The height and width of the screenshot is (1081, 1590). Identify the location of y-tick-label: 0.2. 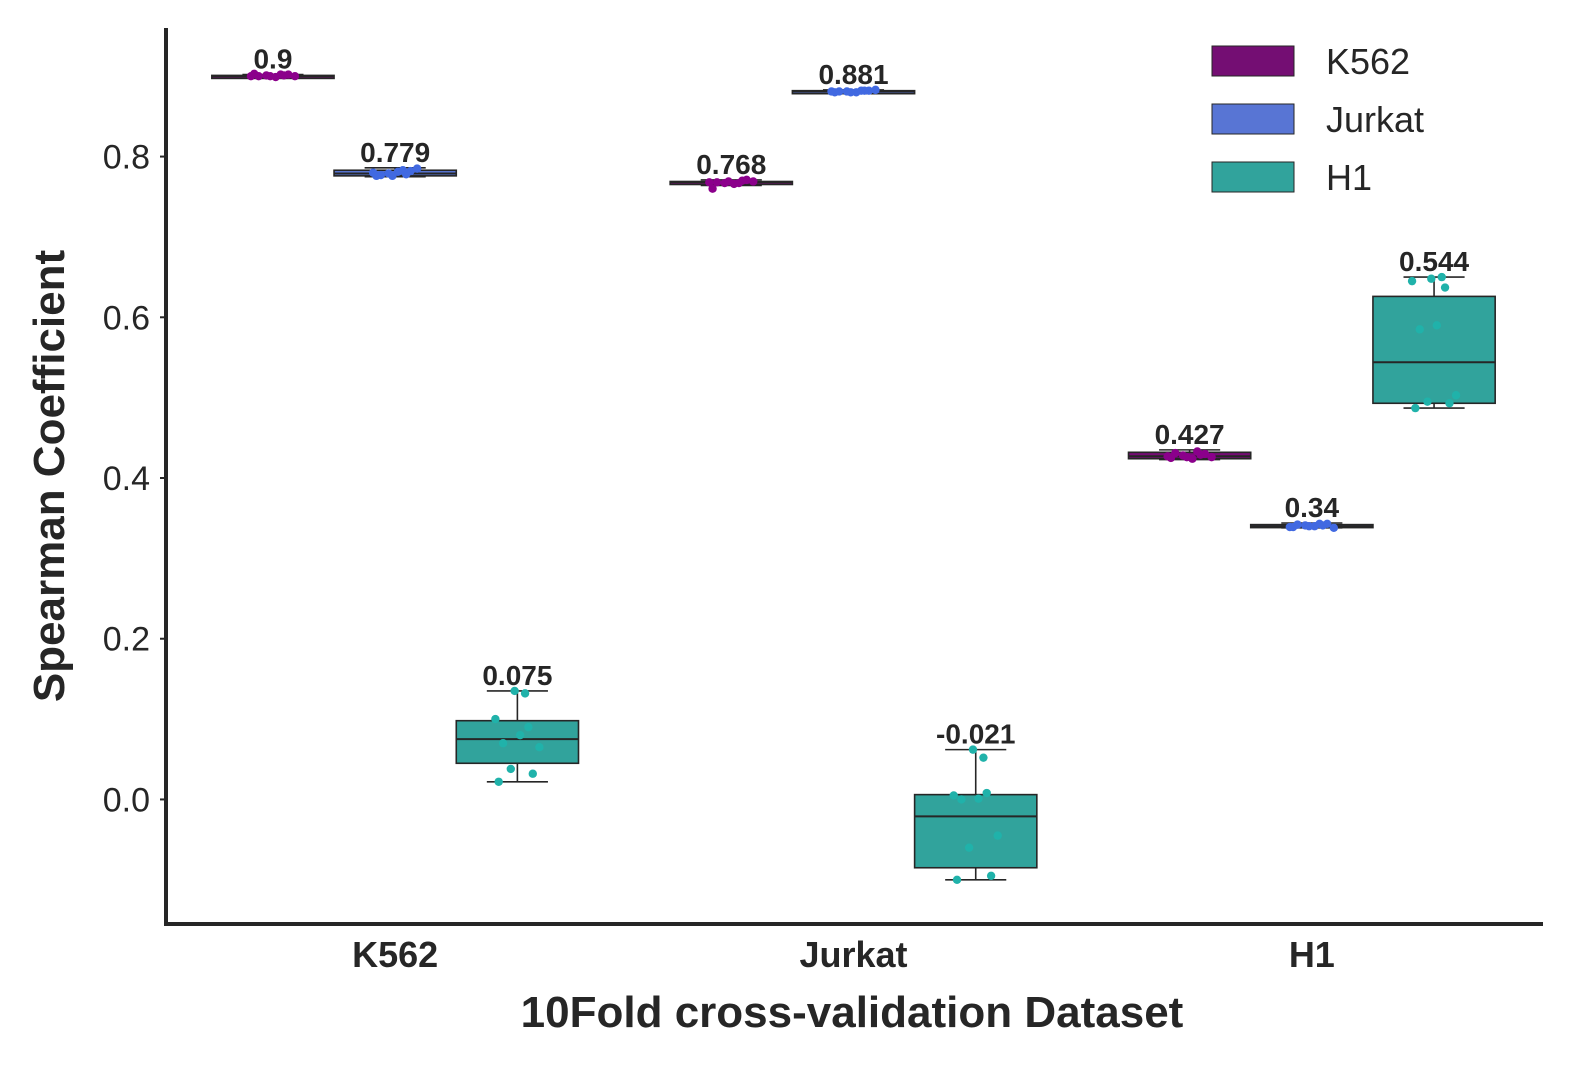
(126, 640).